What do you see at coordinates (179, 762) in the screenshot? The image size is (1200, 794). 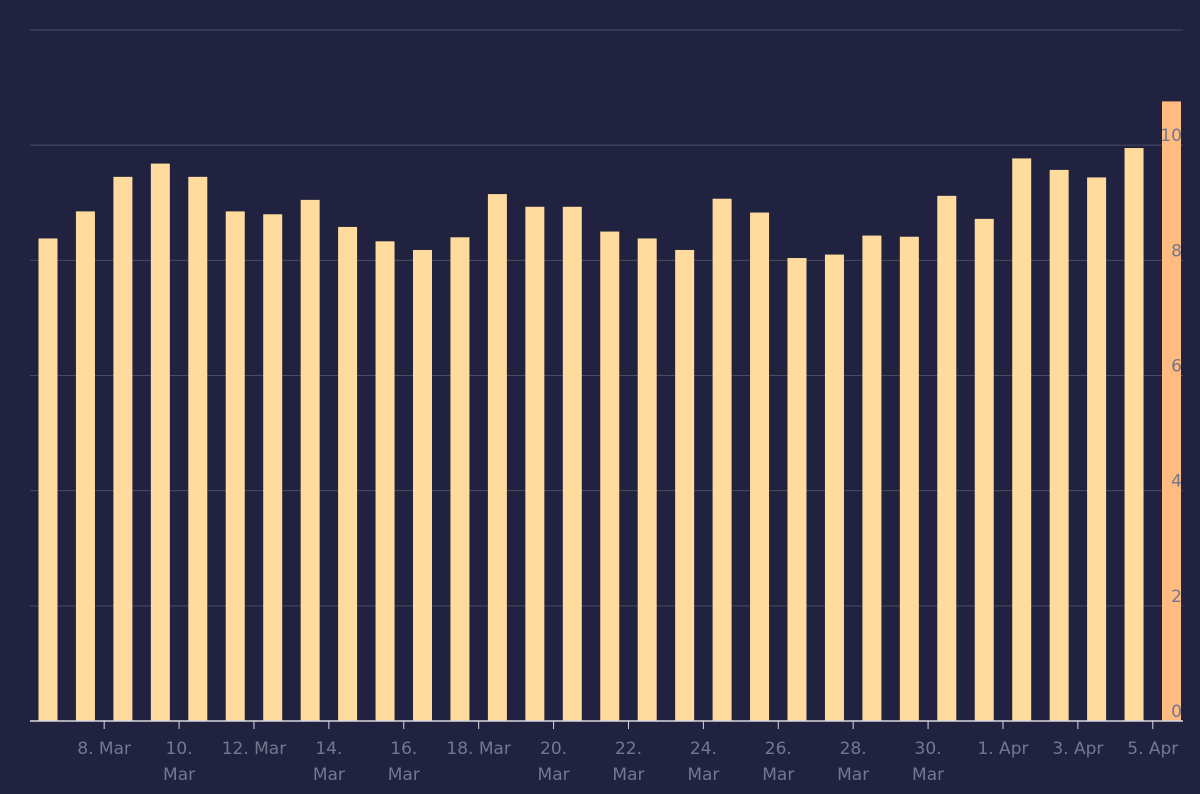 I see `x-tick-label: 10. Mar` at bounding box center [179, 762].